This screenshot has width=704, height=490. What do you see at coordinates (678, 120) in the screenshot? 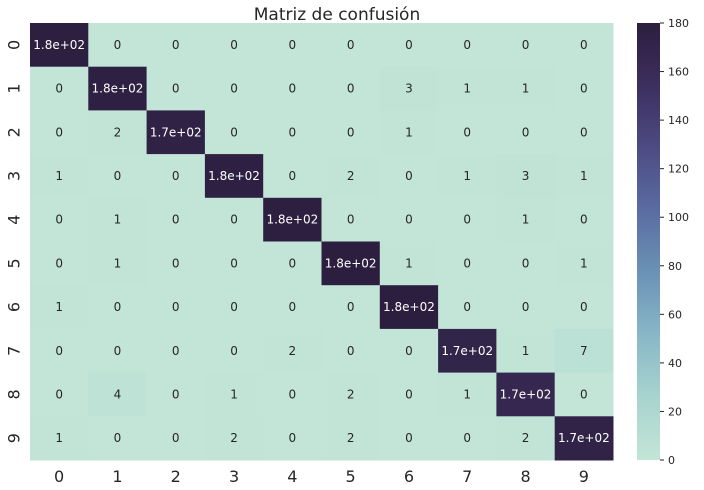
I see `colorbar-tick-label: 140` at bounding box center [678, 120].